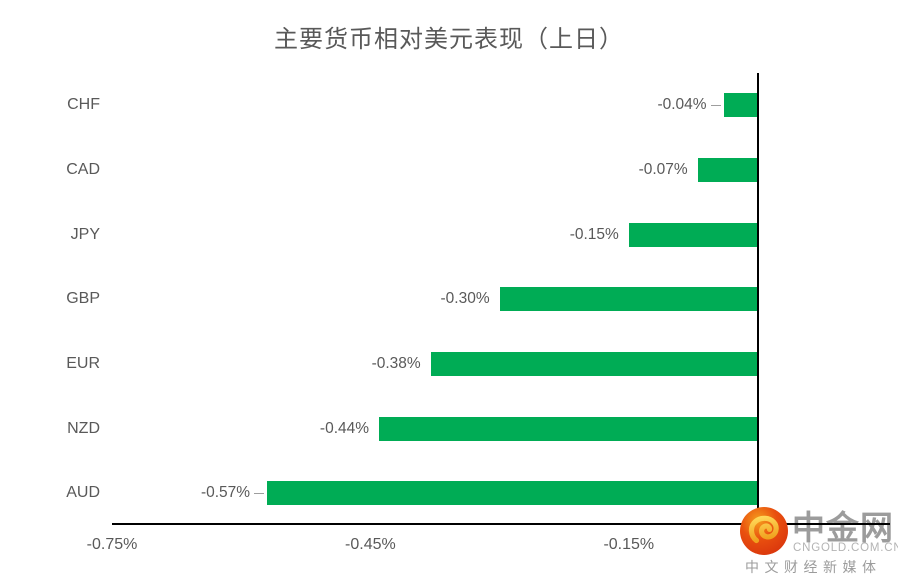  Describe the element at coordinates (693, 234) in the screenshot. I see `bar-jpy` at that location.